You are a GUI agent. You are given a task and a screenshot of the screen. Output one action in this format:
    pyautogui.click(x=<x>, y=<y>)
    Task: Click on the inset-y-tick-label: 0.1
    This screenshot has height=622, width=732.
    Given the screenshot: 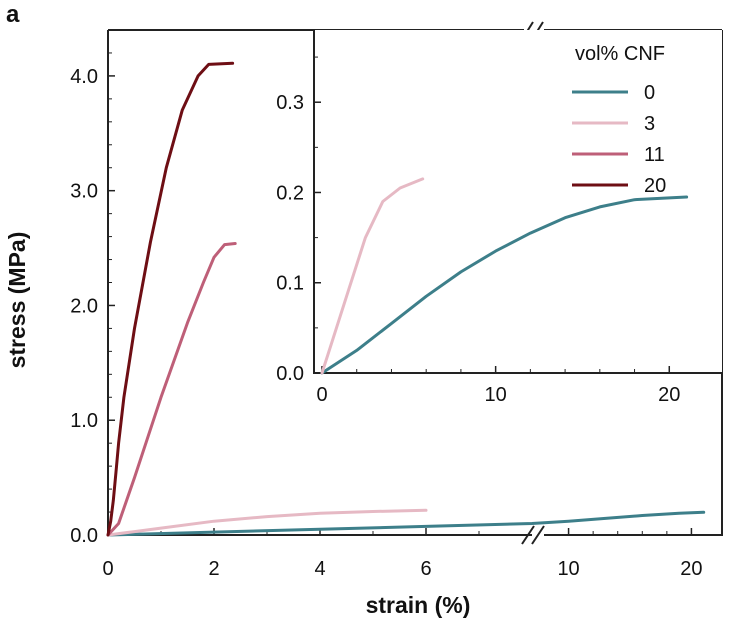 What is the action you would take?
    pyautogui.click(x=290, y=284)
    